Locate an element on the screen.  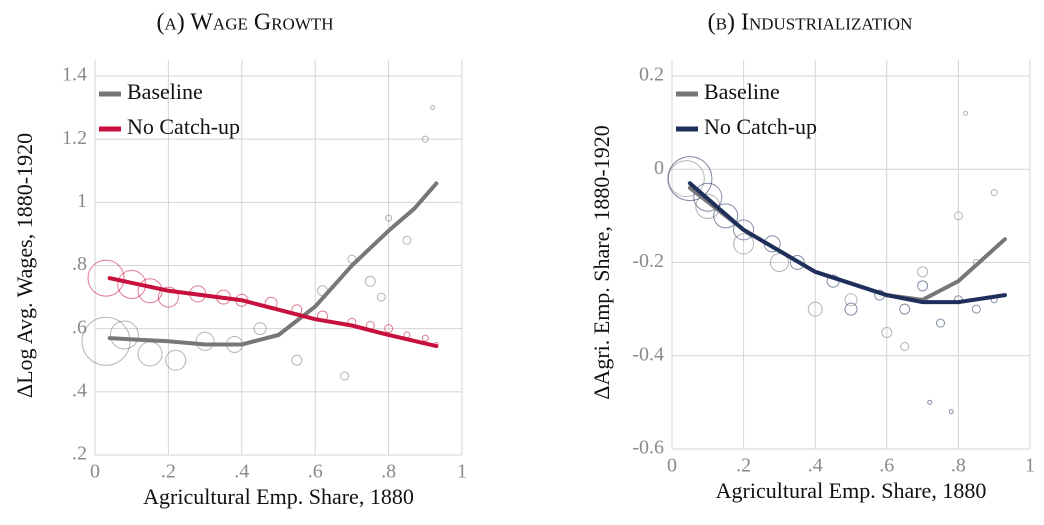
panel-title: (b) Industrialization is located at coordinates (810, 23).